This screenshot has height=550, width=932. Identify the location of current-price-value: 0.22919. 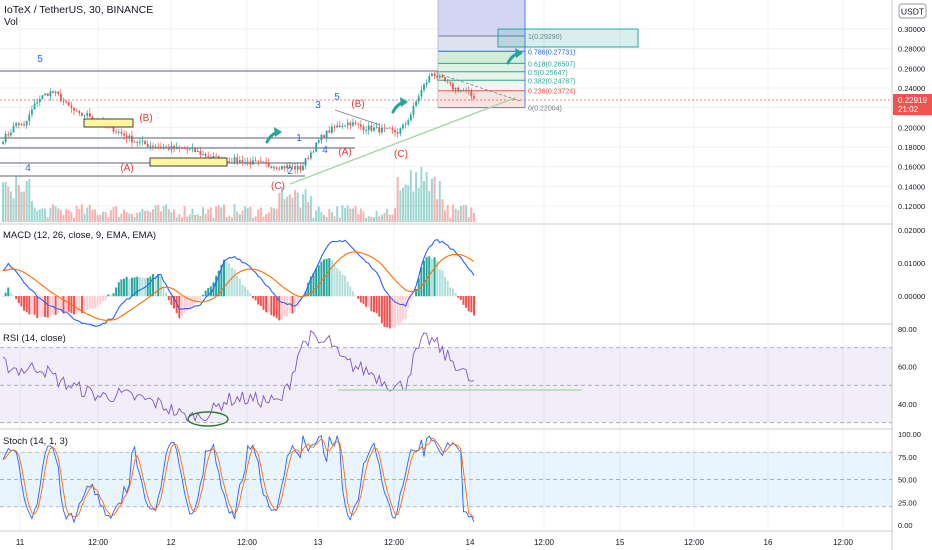
(912, 100).